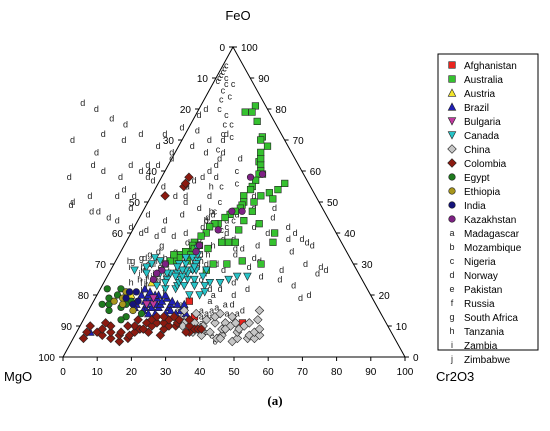  What do you see at coordinates (482, 122) in the screenshot?
I see `legend-label-bulgaria: Bulgaria` at bounding box center [482, 122].